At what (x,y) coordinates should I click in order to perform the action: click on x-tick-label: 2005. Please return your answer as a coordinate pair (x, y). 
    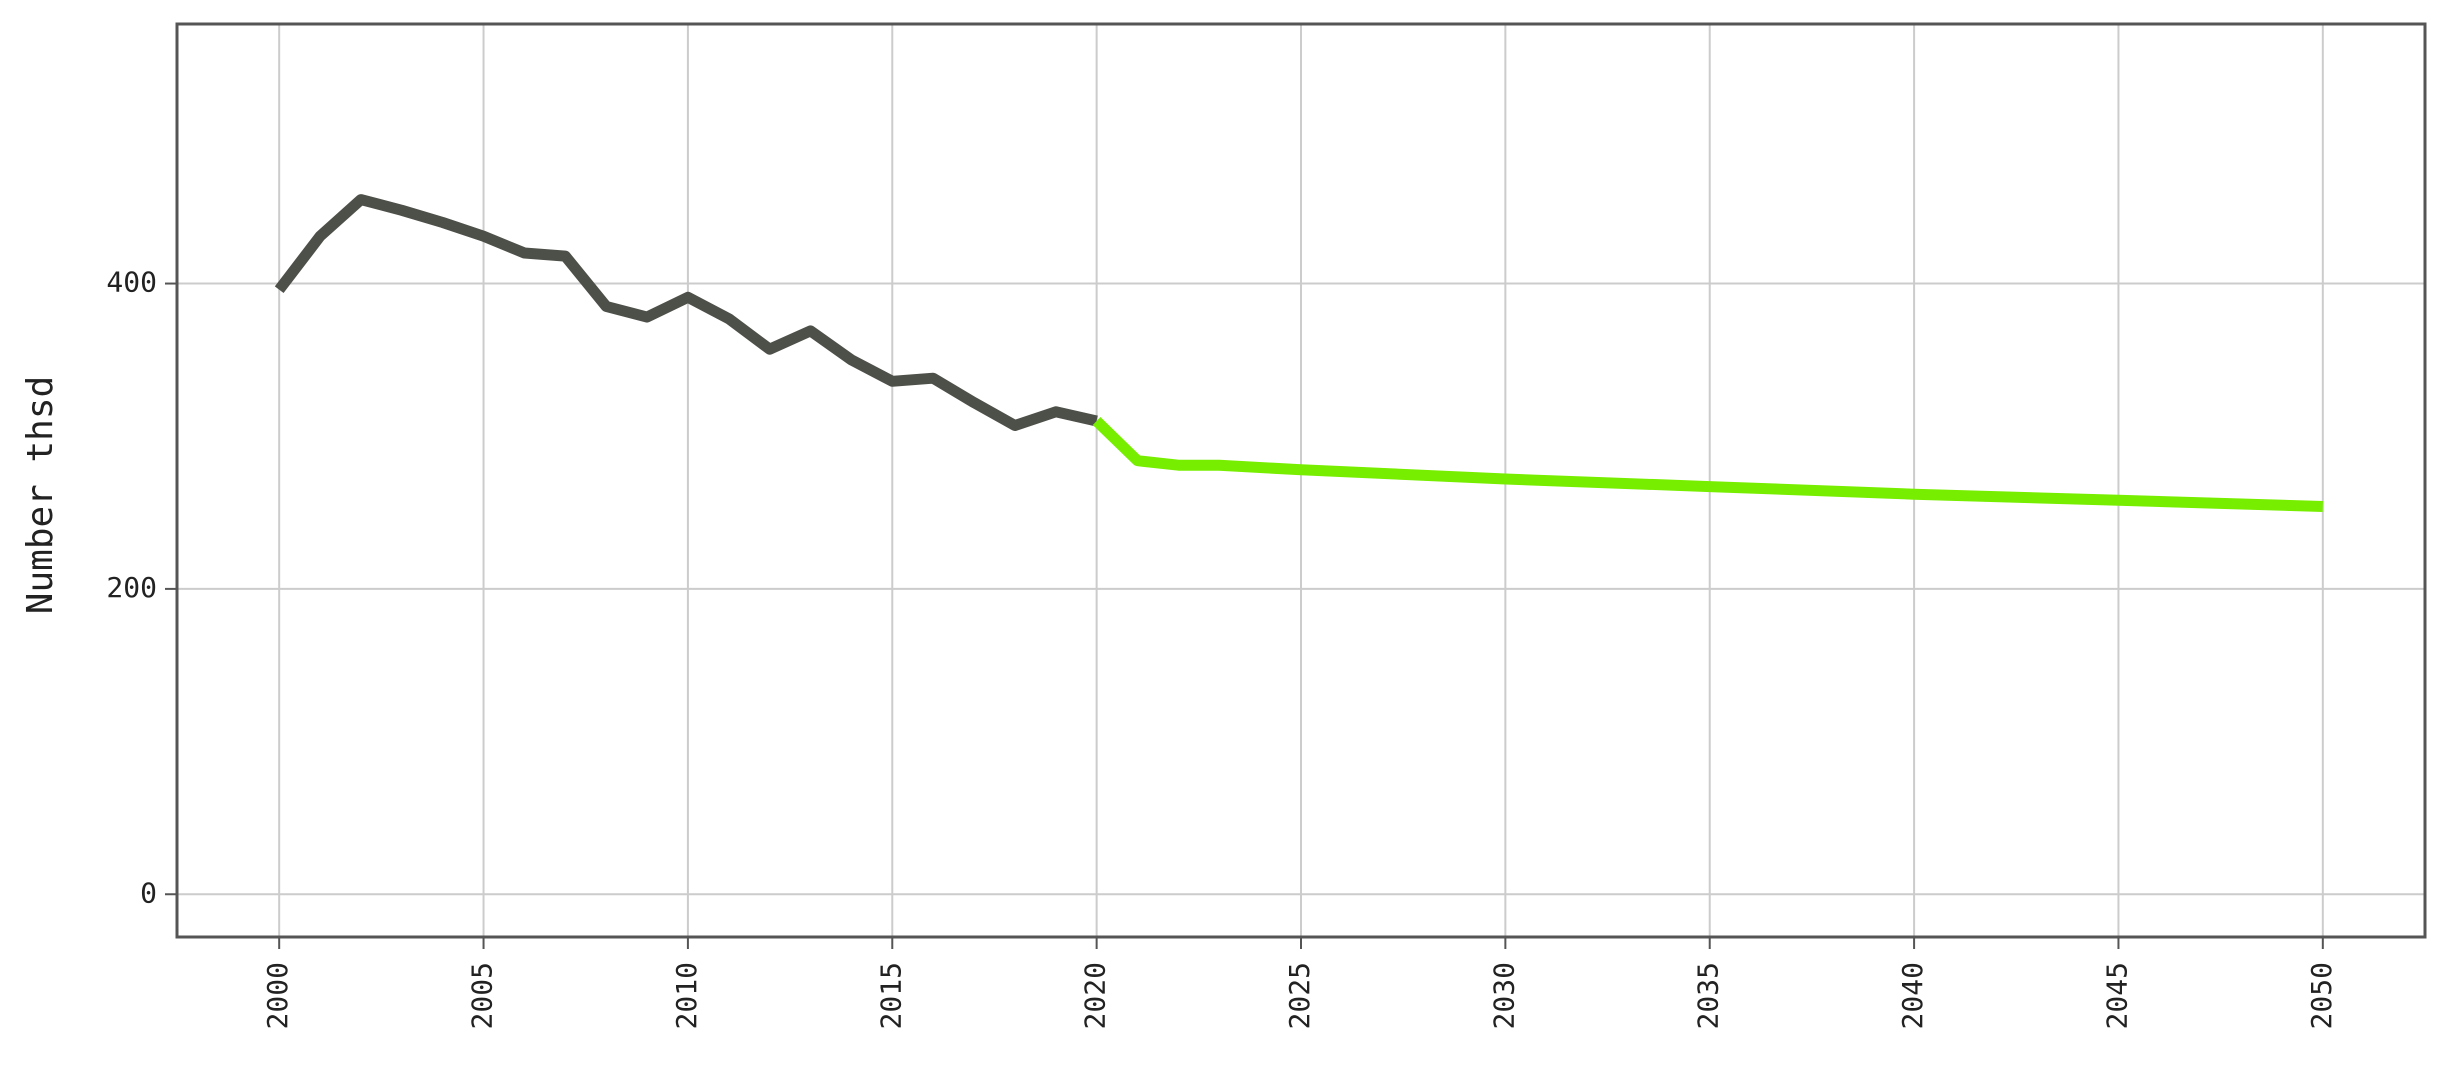
    Looking at the image, I should click on (482, 995).